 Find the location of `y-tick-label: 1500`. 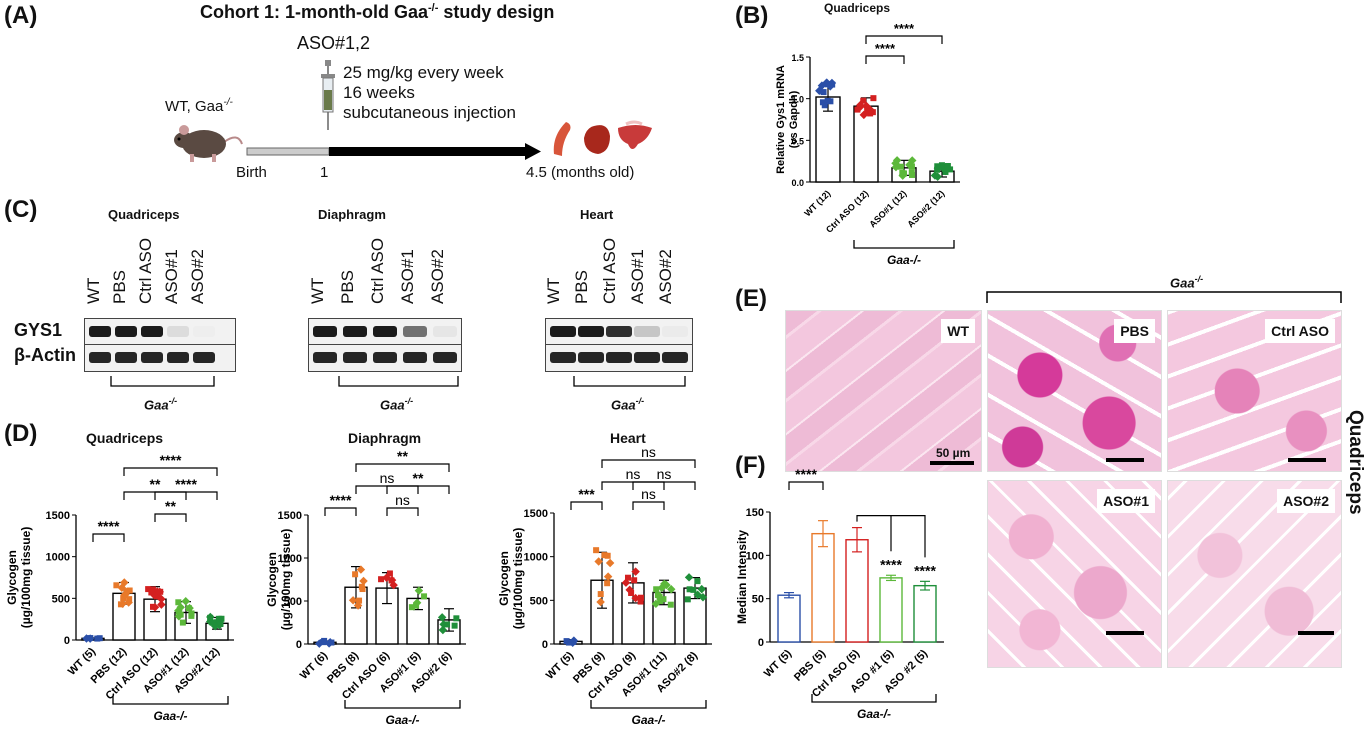

y-tick-label: 1500 is located at coordinates (58, 516).